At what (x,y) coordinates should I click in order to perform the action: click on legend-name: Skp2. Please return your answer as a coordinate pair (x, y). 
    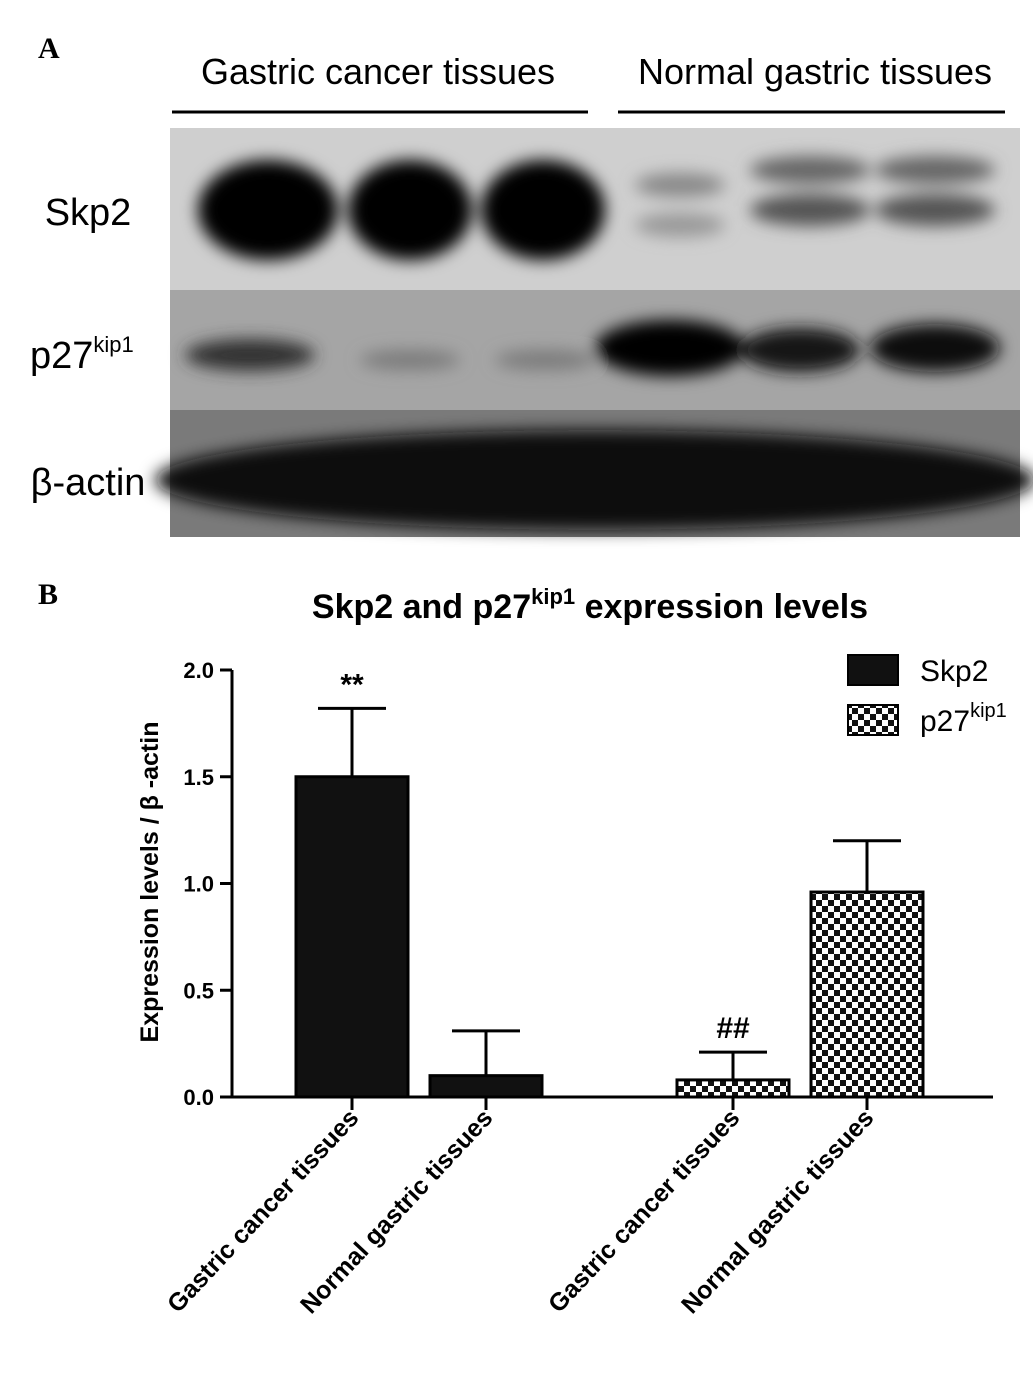
    Looking at the image, I should click on (954, 671).